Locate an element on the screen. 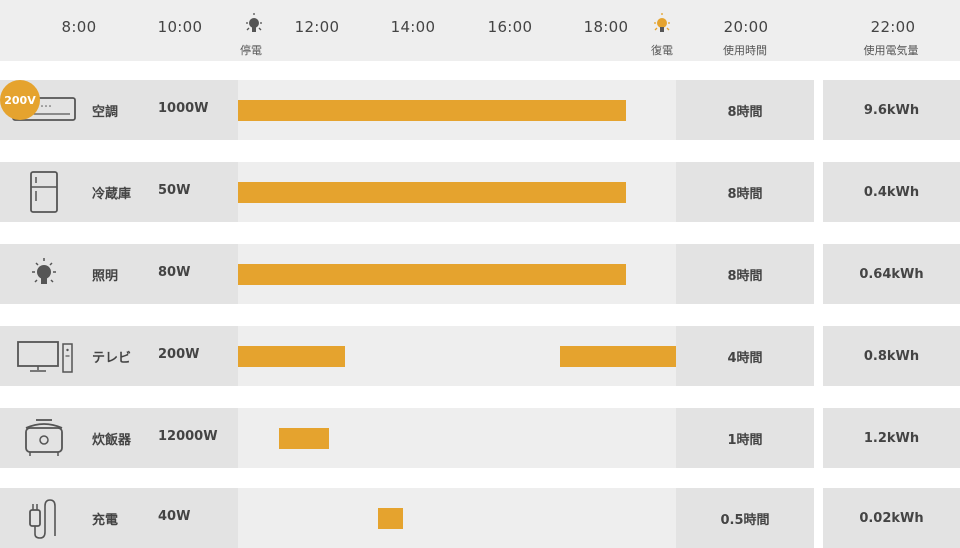 The height and width of the screenshot is (548, 960). usage-energy: 0.64kWh is located at coordinates (891, 274).